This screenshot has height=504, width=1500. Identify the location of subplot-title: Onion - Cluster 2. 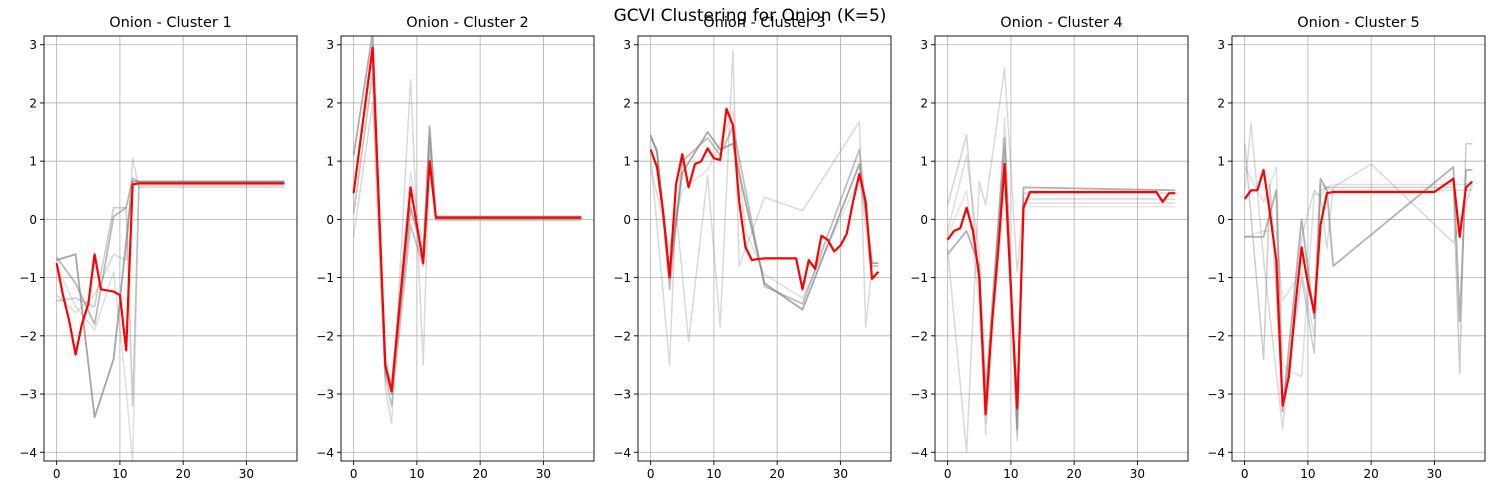
(467, 23).